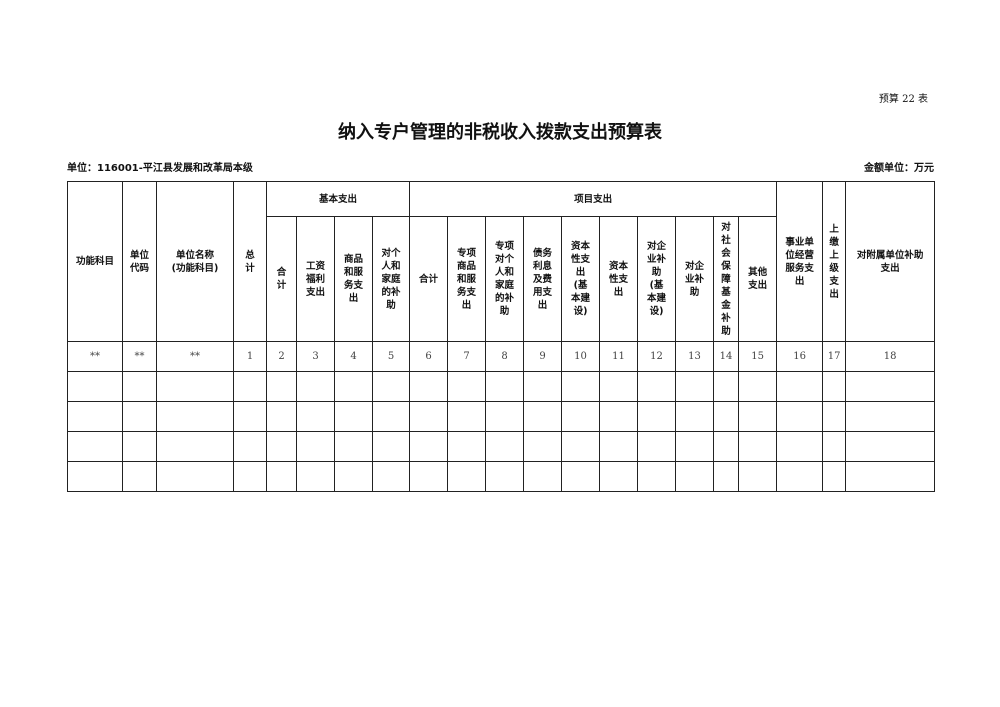 The width and height of the screenshot is (1000, 707). What do you see at coordinates (543, 279) in the screenshot?
I see `header-project-sub: 债务 利息 及费 用支 出` at bounding box center [543, 279].